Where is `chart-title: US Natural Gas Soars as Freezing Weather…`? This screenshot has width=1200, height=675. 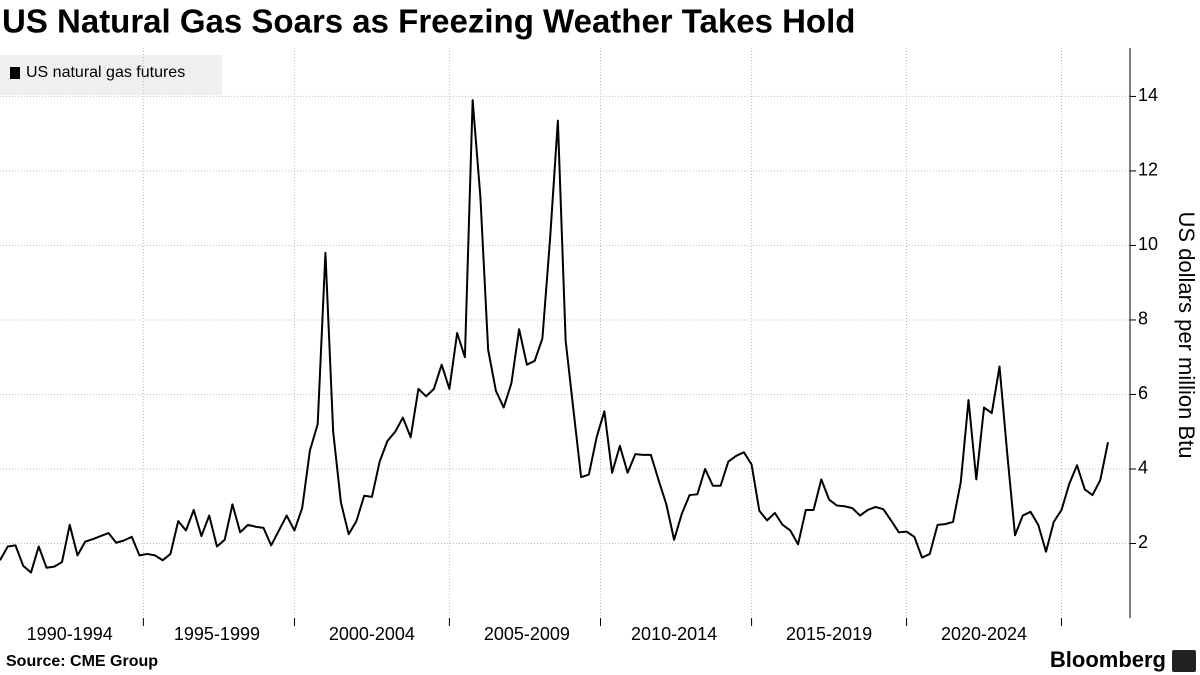 chart-title: US Natural Gas Soars as Freezing Weather… is located at coordinates (428, 21).